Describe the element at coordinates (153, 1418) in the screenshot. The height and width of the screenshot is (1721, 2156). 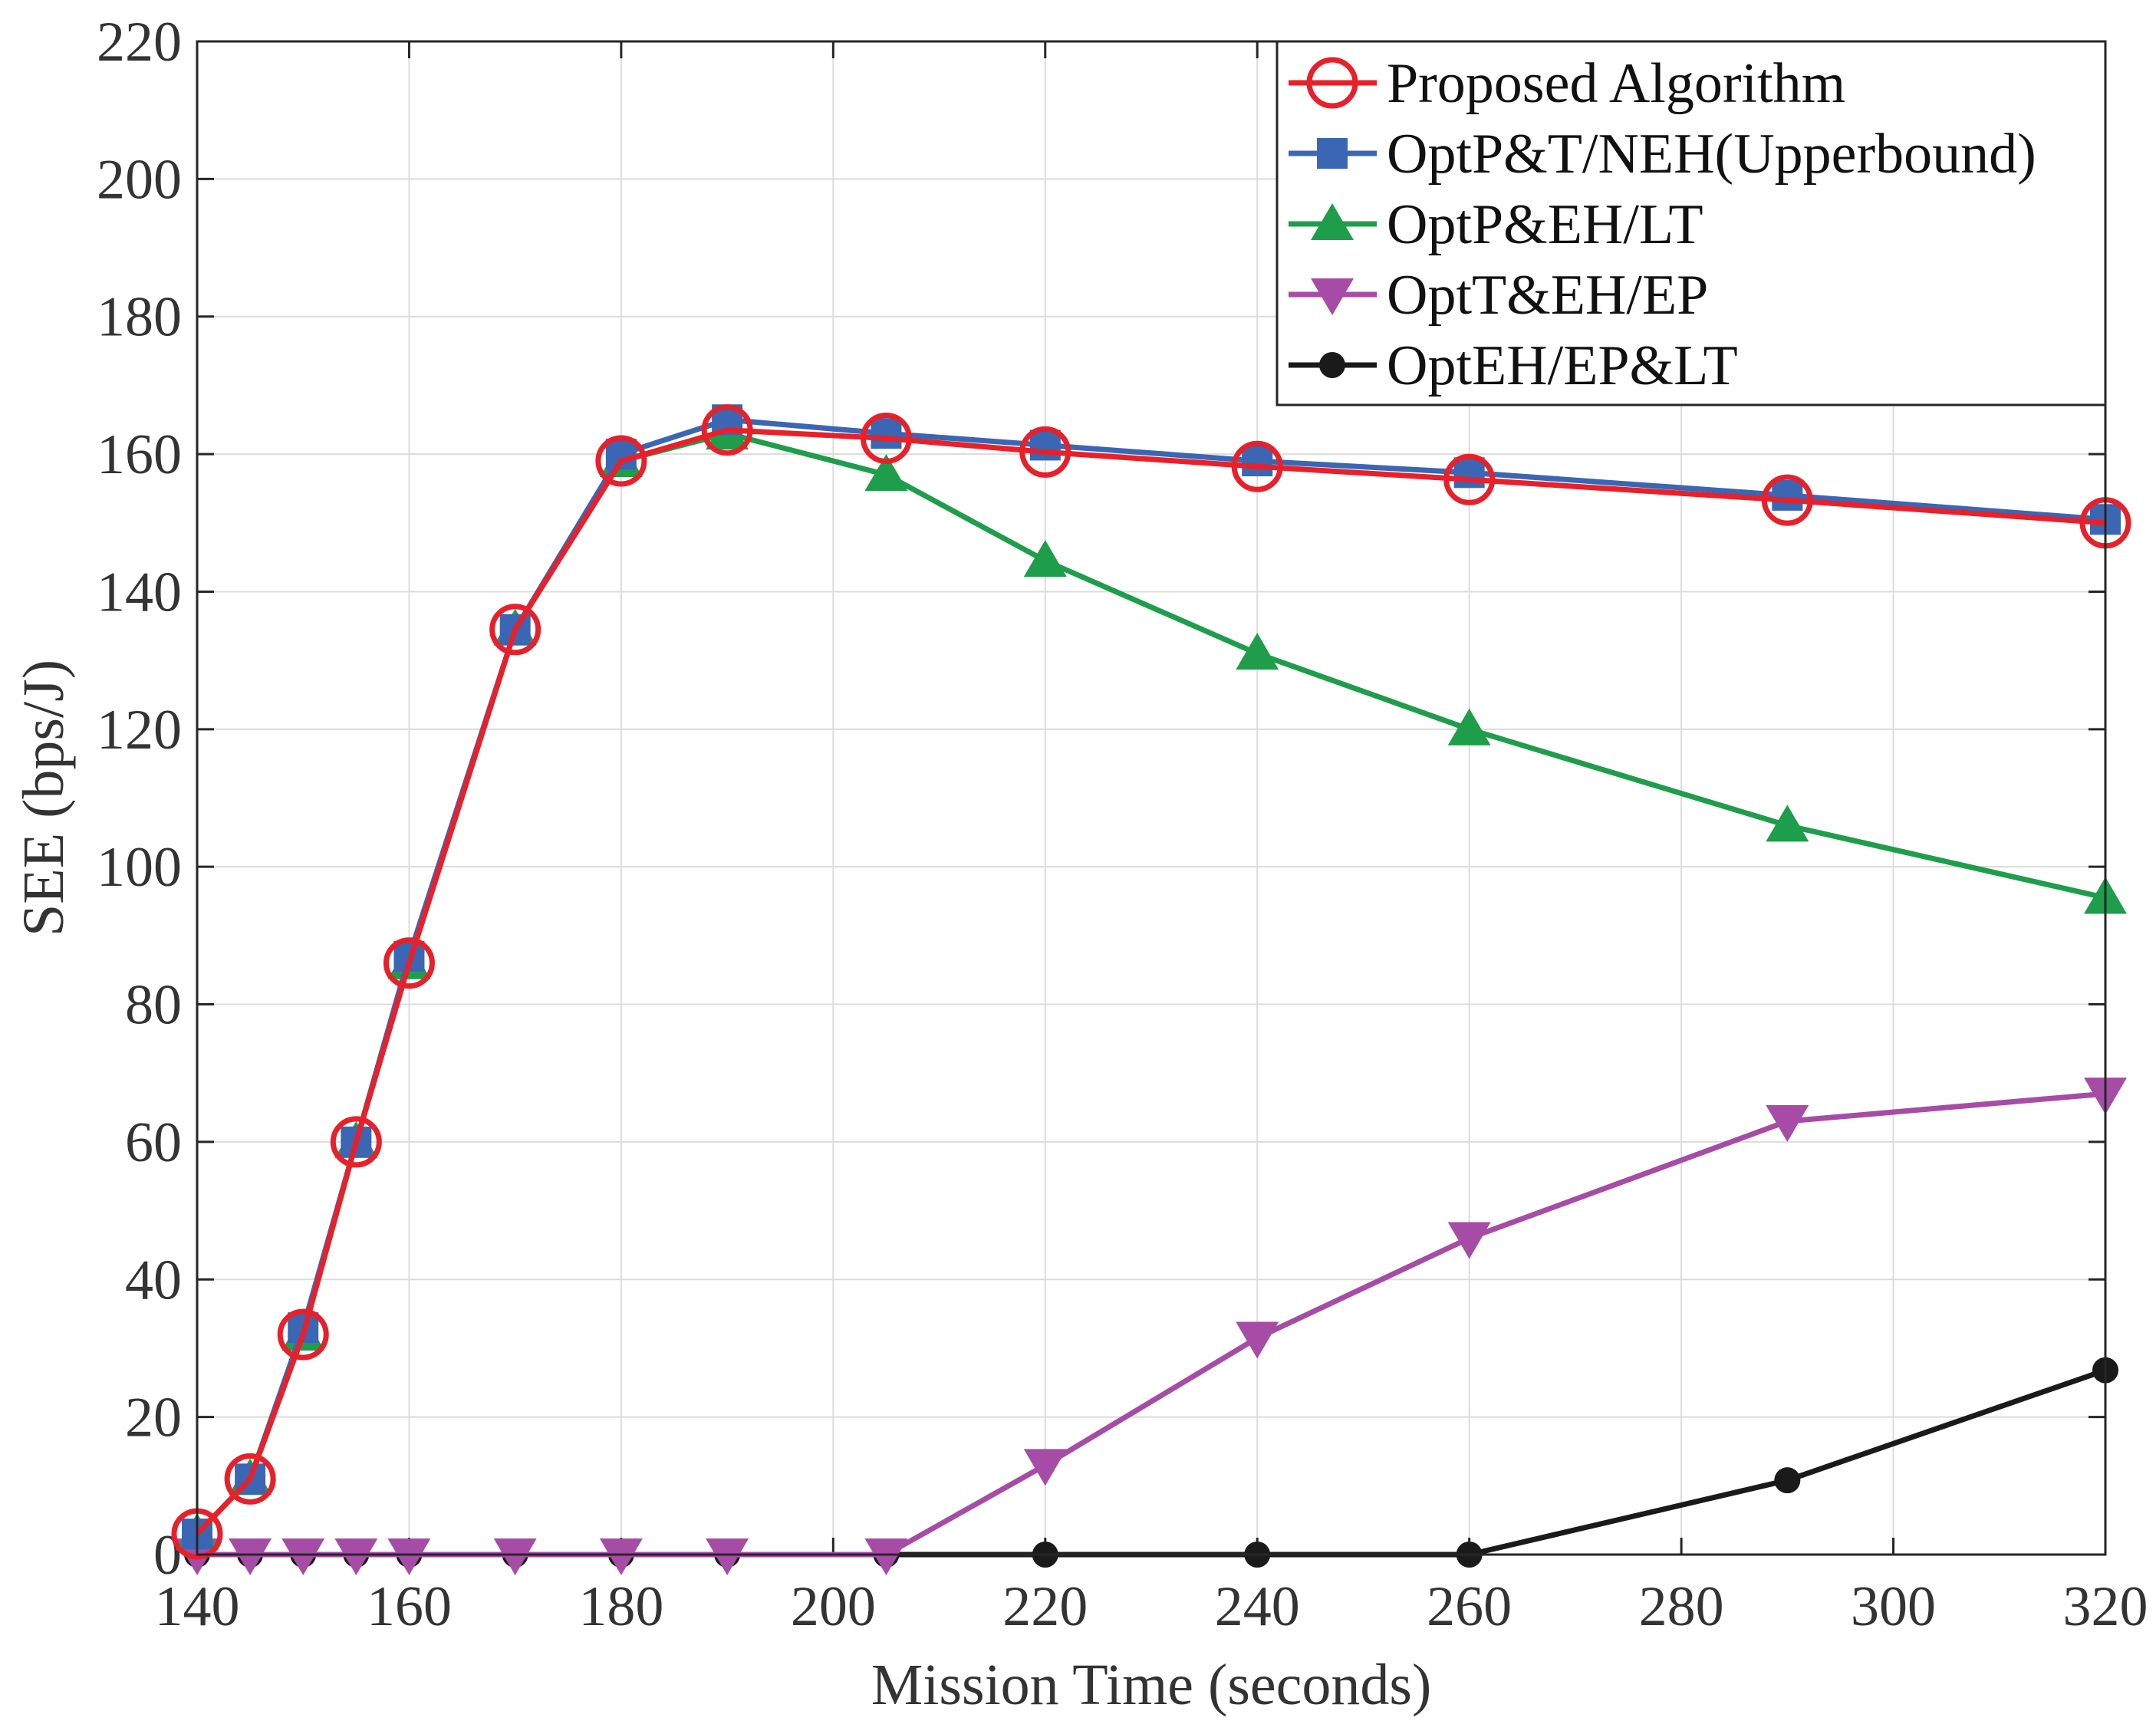
I see `y-tick-label: 20` at that location.